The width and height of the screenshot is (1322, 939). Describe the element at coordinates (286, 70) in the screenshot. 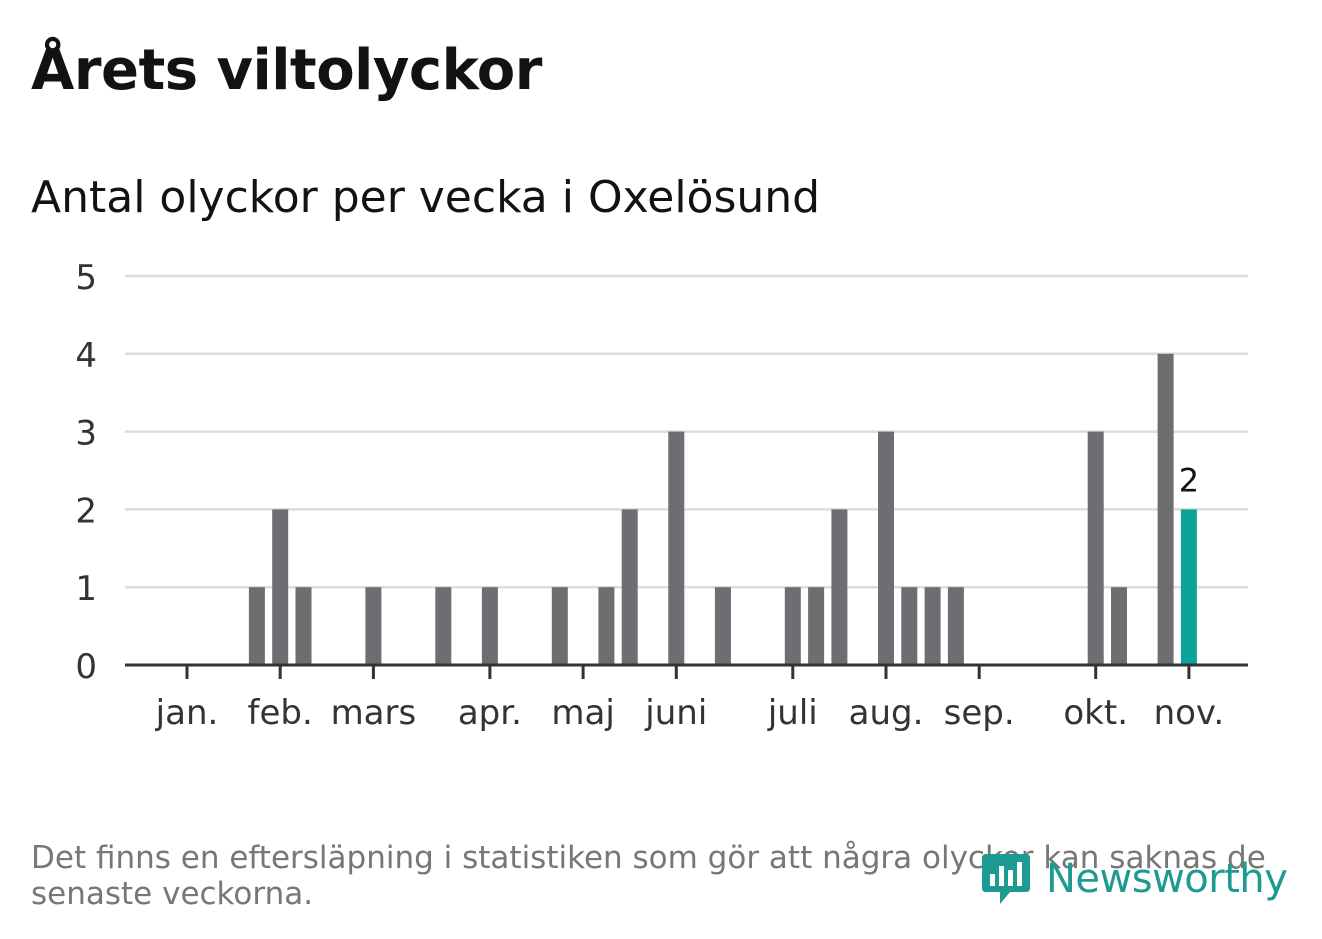

I see `chart-title: Årets viltolyckor` at that location.